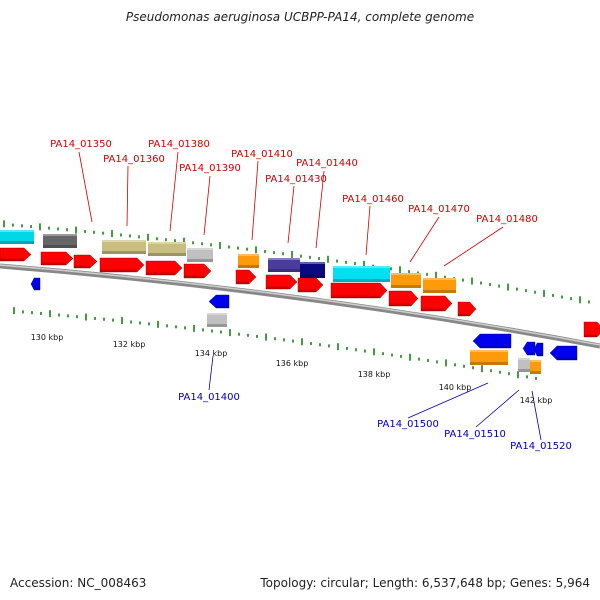 The width and height of the screenshot is (600, 600). What do you see at coordinates (439, 209) in the screenshot?
I see `gene-label-forward: PA14_01470` at bounding box center [439, 209].